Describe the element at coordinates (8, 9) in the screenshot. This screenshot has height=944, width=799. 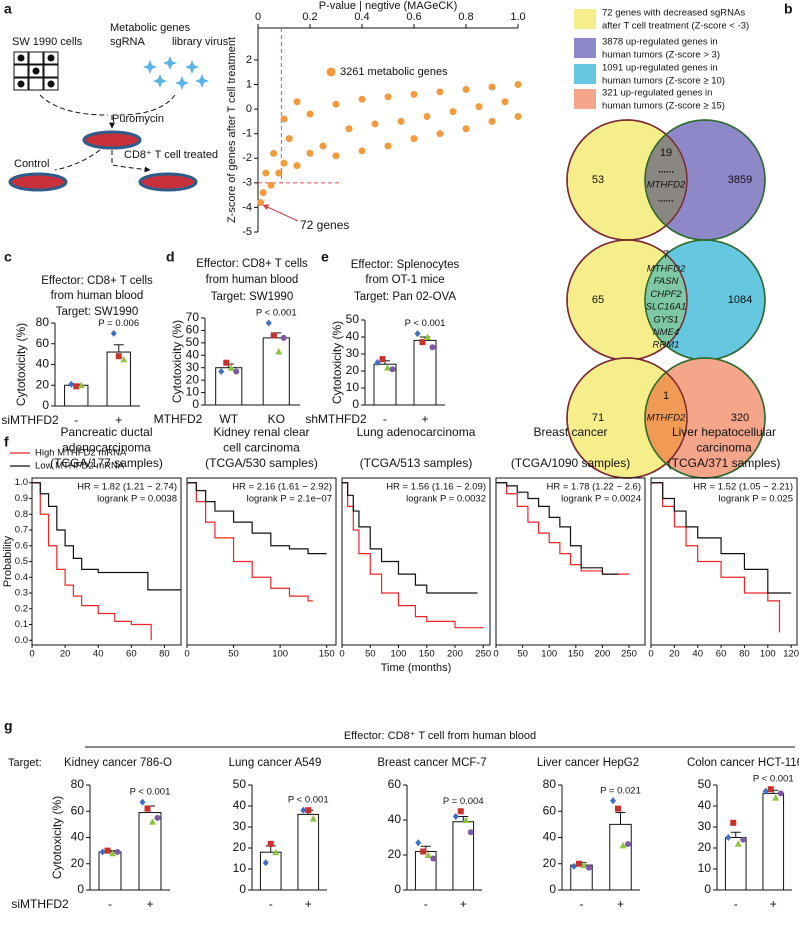
I see `panel-label: a` at that location.